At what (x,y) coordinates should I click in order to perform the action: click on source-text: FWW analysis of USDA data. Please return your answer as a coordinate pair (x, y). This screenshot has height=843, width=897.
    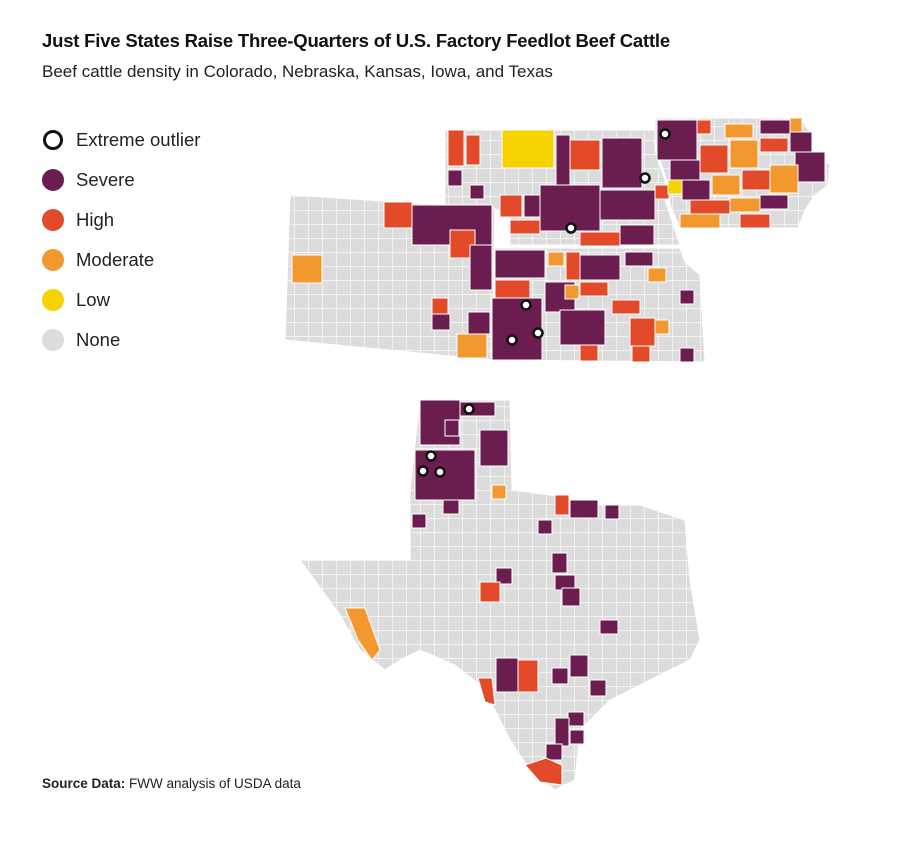
    Looking at the image, I should click on (215, 783).